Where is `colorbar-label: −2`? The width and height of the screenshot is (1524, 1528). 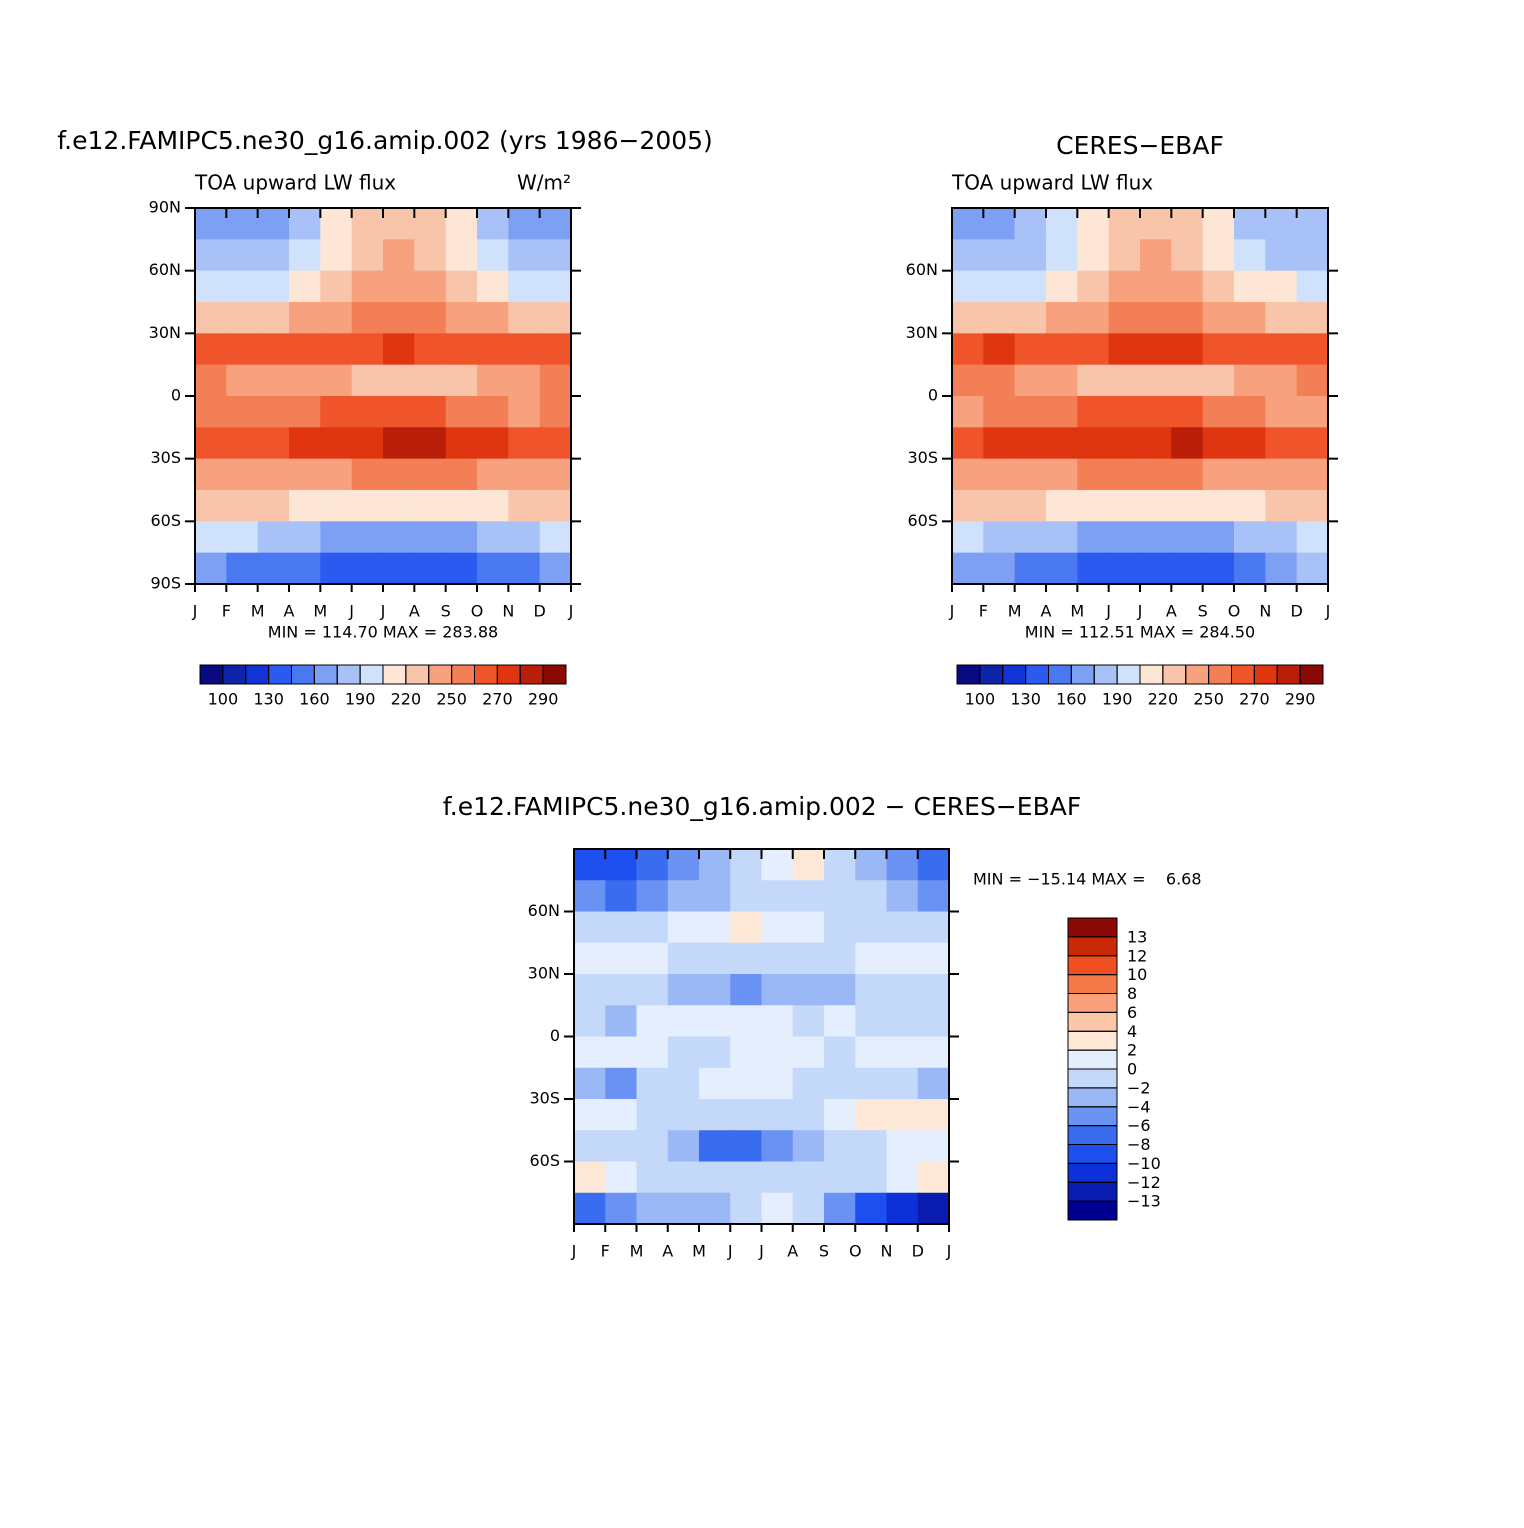
colorbar-label: −2 is located at coordinates (1139, 1087).